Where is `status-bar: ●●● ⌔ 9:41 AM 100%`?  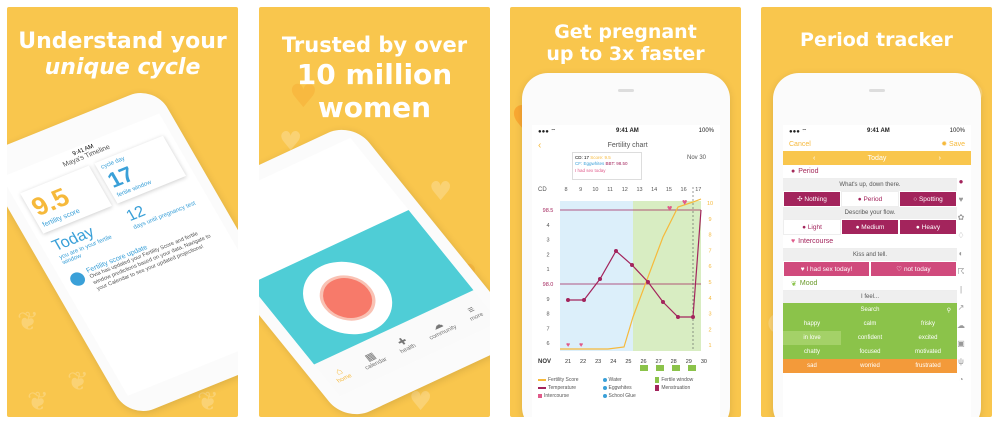
status-bar: ●●● ⌔ 9:41 AM 100% is located at coordinates (626, 131).